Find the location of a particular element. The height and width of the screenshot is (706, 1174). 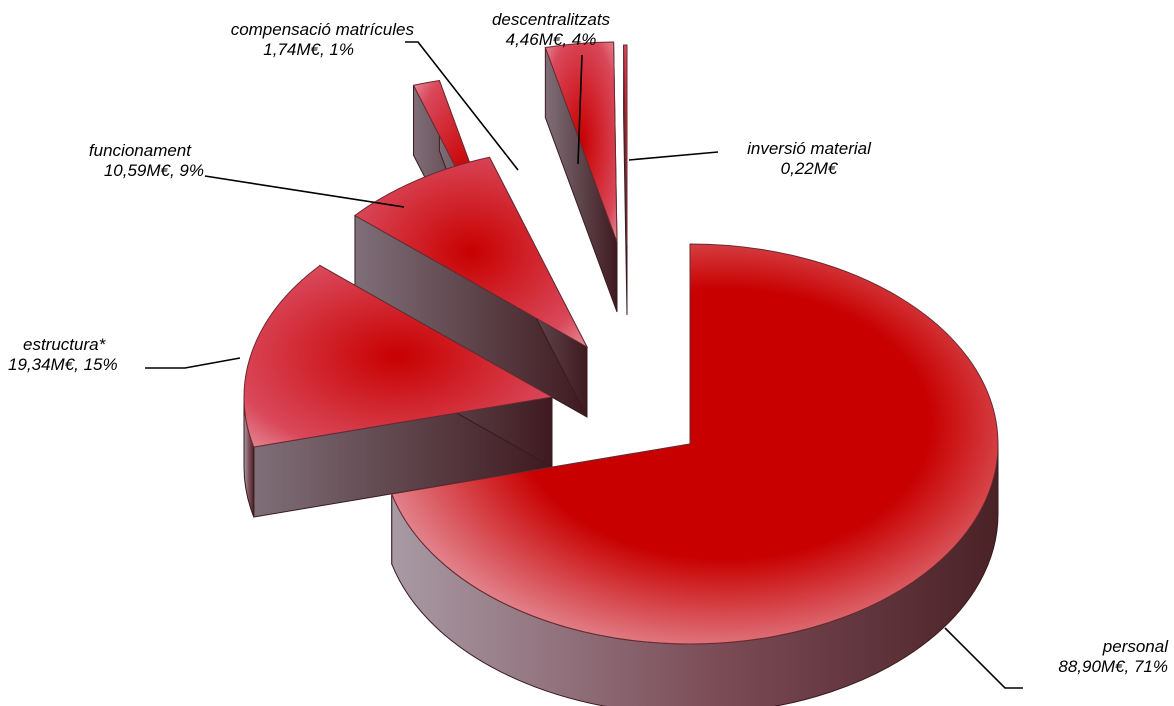

slice-label-compensacio: compensació matrícules 1,74M€, 1% is located at coordinates (322, 40).